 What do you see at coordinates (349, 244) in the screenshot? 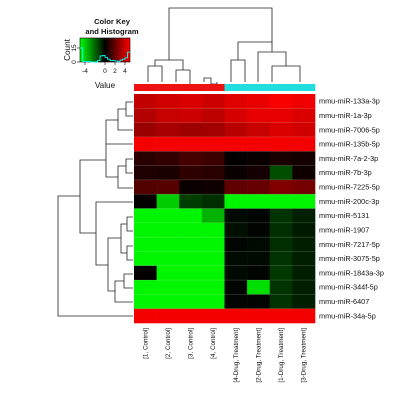
I see `row-label: mmu-miR-7217-5p` at bounding box center [349, 244].